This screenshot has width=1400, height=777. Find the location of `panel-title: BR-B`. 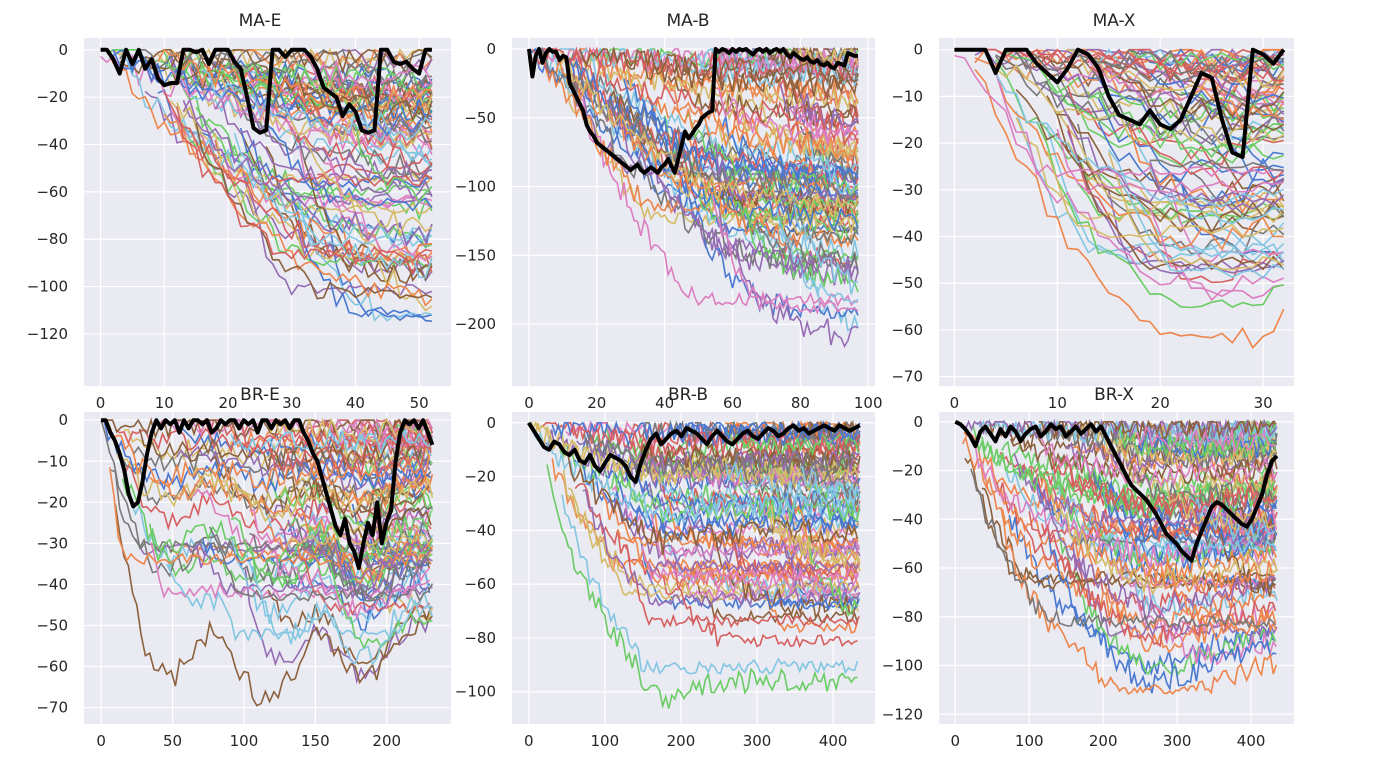

panel-title: BR-B is located at coordinates (688, 395).